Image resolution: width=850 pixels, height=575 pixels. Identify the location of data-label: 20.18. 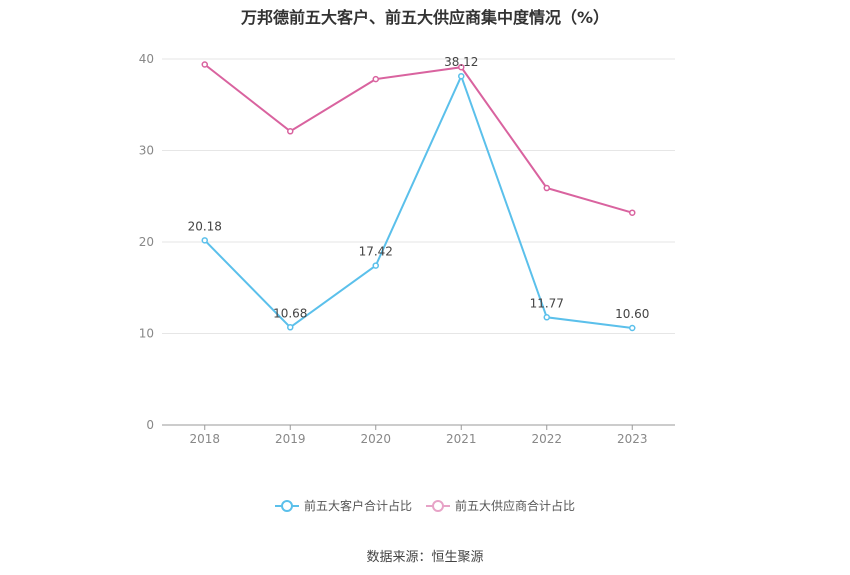
(205, 226).